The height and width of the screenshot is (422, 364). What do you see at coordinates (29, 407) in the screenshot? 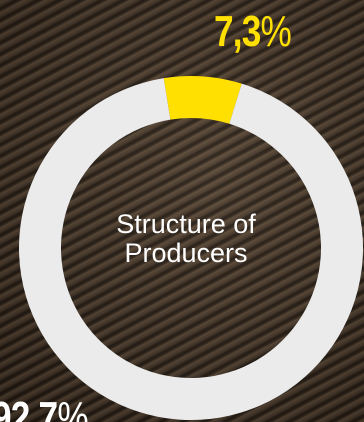
I see `slice-label-white-number: 92,7` at bounding box center [29, 407].